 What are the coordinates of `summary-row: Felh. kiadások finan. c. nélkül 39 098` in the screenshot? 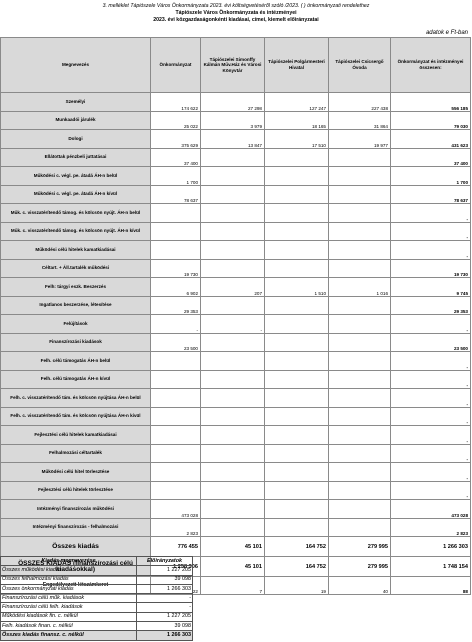 It's located at (96, 626).